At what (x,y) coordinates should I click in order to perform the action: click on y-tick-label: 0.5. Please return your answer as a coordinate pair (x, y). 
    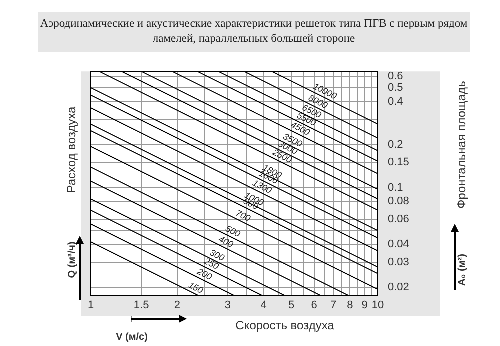
    Looking at the image, I should click on (396, 88).